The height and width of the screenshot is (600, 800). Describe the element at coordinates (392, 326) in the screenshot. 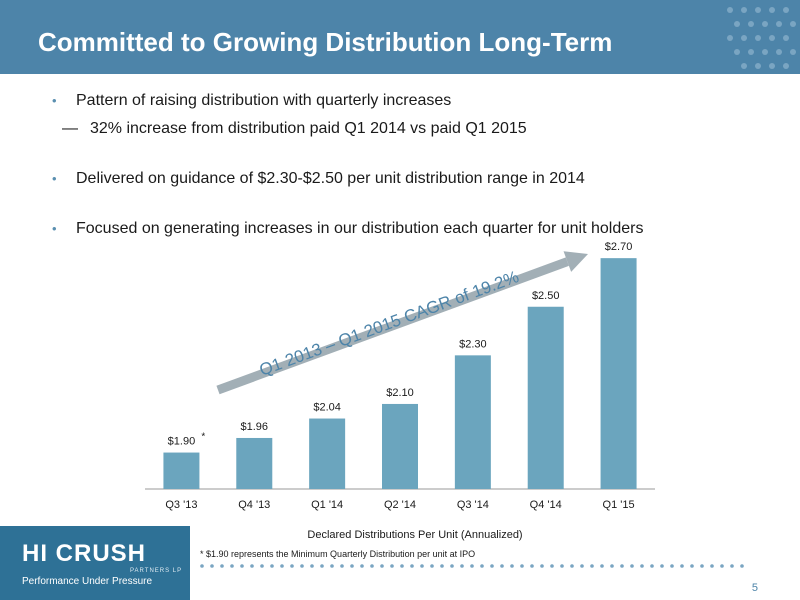

I see `cagr-arrow-shaft` at that location.